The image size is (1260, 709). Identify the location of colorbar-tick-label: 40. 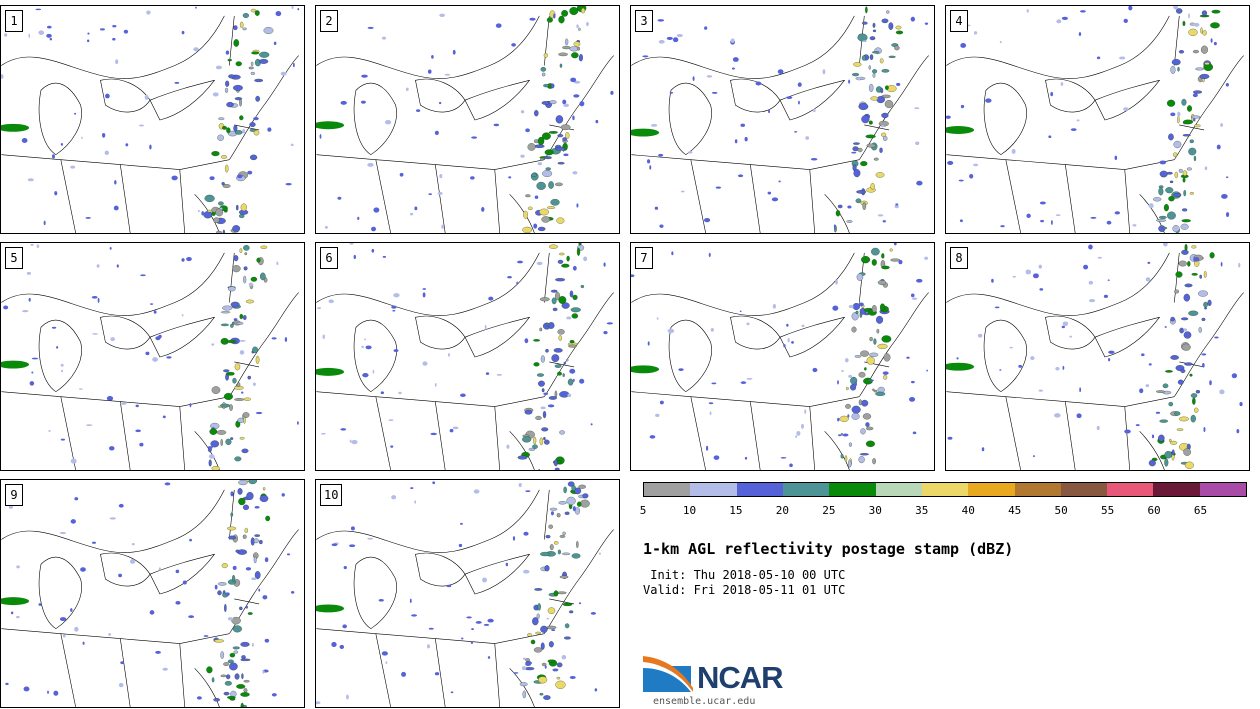
(968, 510).